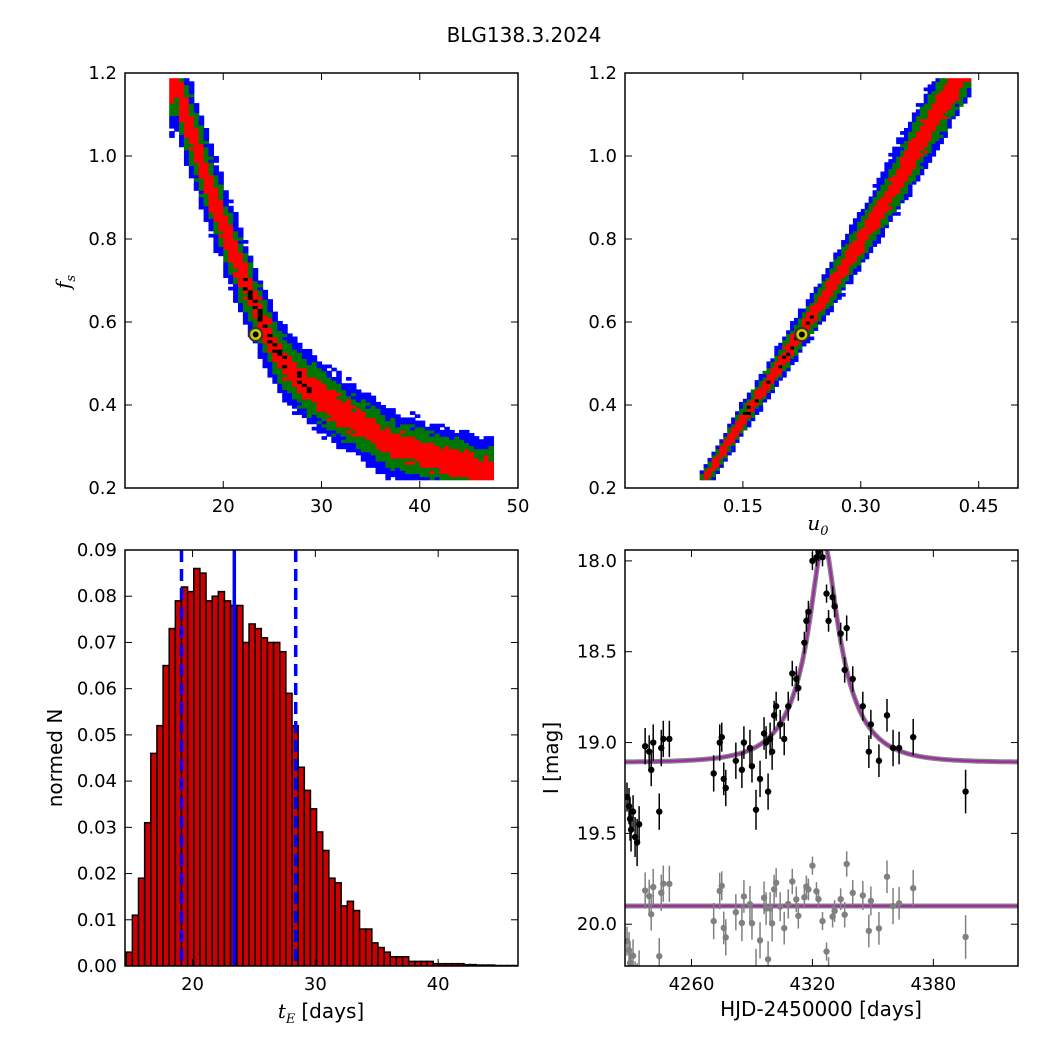 This screenshot has width=1050, height=1050. What do you see at coordinates (852, 893) in the screenshot?
I see `residual-point` at bounding box center [852, 893].